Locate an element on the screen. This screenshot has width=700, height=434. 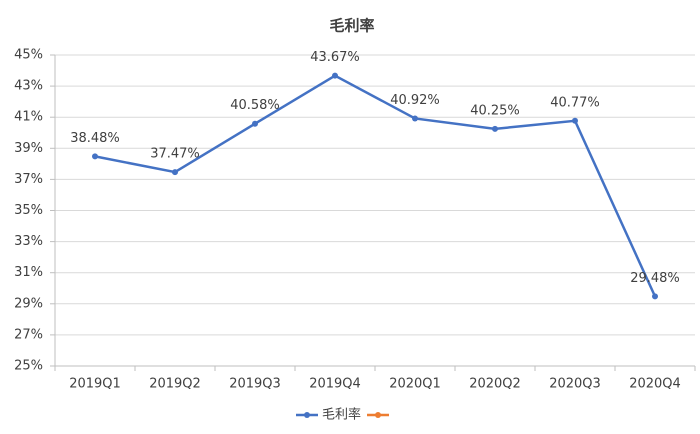
data-label: 40.92% is located at coordinates (415, 100).